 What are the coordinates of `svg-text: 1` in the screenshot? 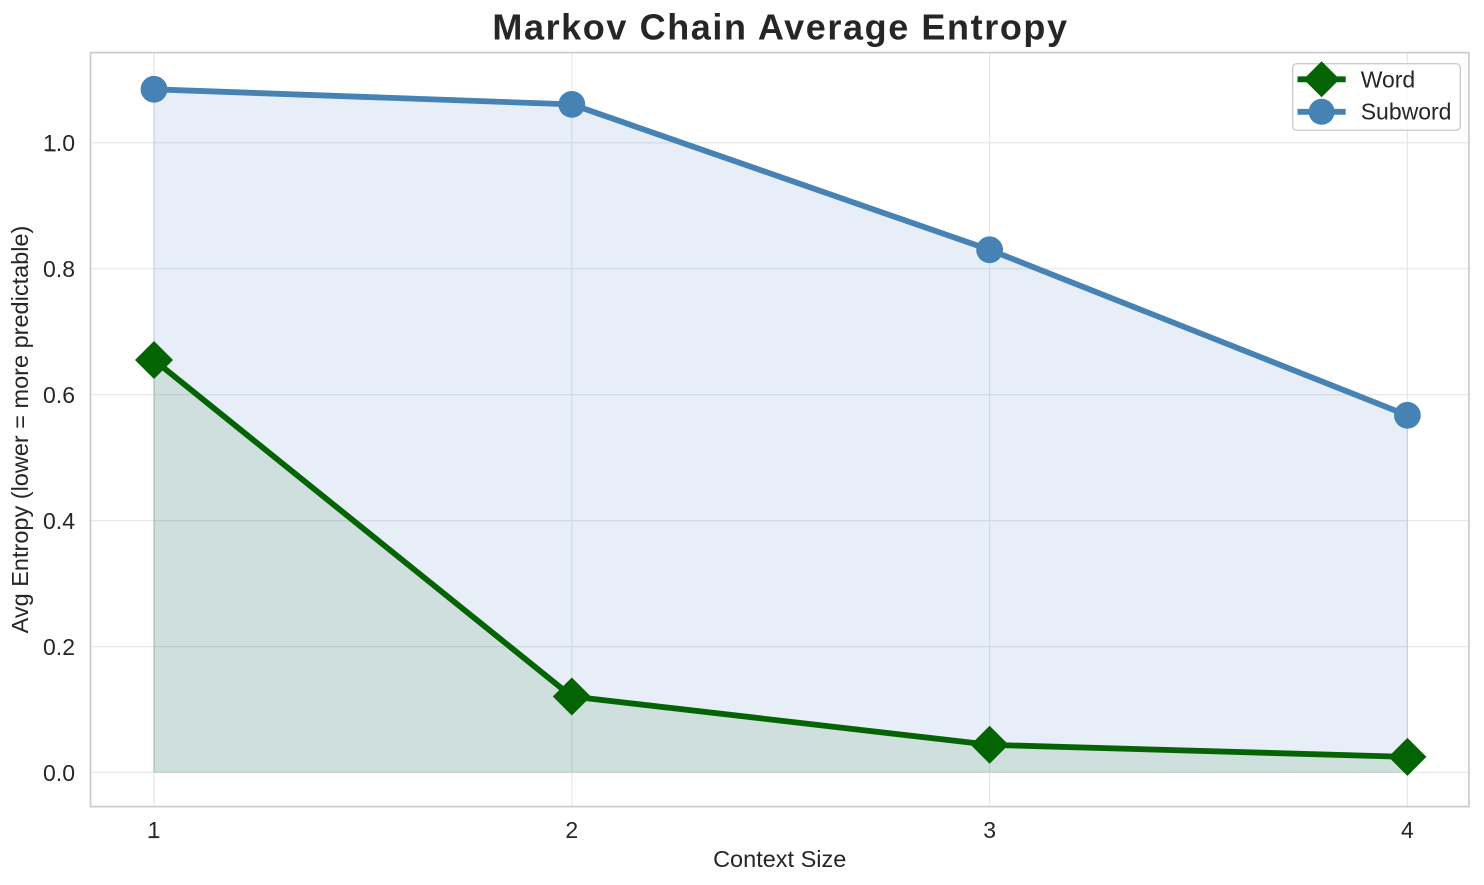 It's located at (154, 830).